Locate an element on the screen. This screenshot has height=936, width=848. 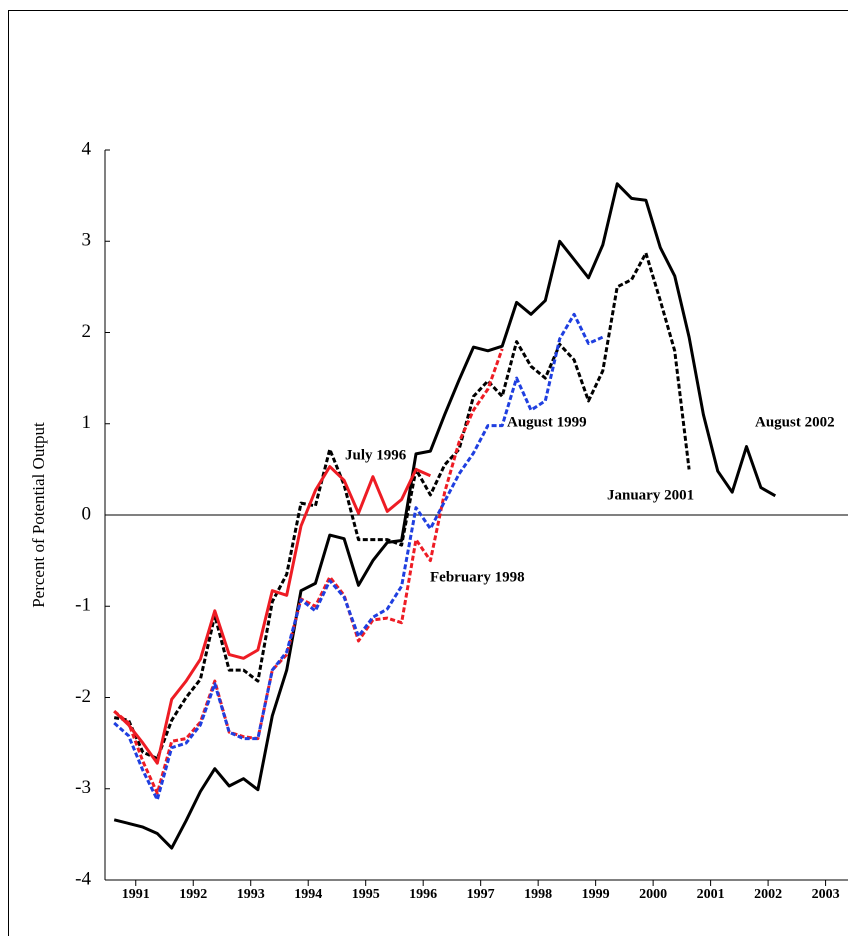
y-tick-label: 1 is located at coordinates (87, 422).